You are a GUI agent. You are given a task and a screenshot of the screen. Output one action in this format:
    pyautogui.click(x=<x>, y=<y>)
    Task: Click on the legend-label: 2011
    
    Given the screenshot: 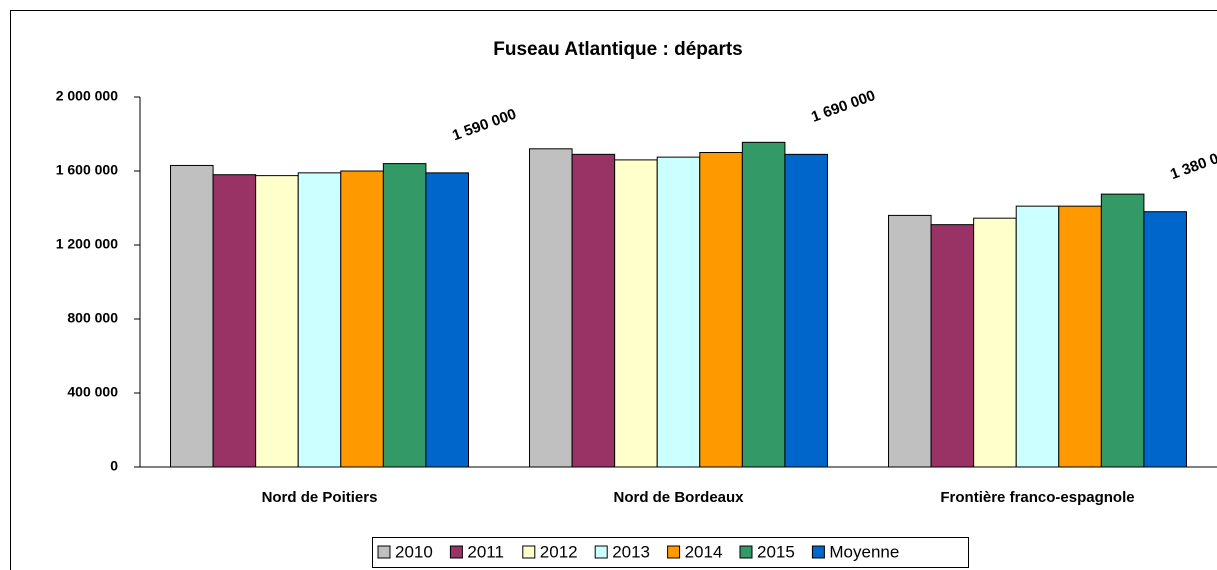 What is the action you would take?
    pyautogui.click(x=485, y=551)
    